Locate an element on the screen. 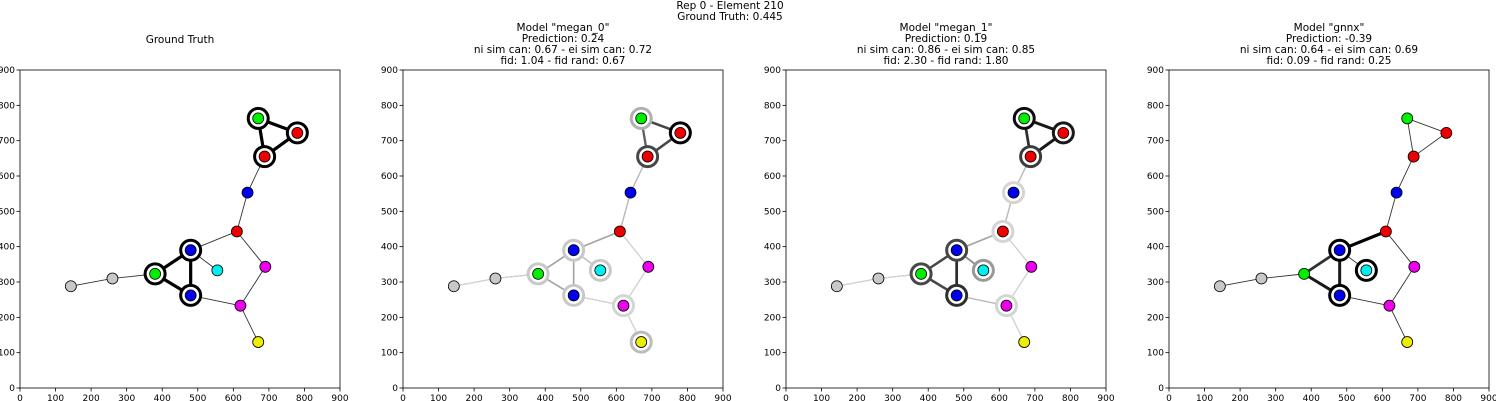 The height and width of the screenshot is (401, 1496). panel-title-line: fid: 2.30 - fid rand: 1.80 is located at coordinates (946, 61).